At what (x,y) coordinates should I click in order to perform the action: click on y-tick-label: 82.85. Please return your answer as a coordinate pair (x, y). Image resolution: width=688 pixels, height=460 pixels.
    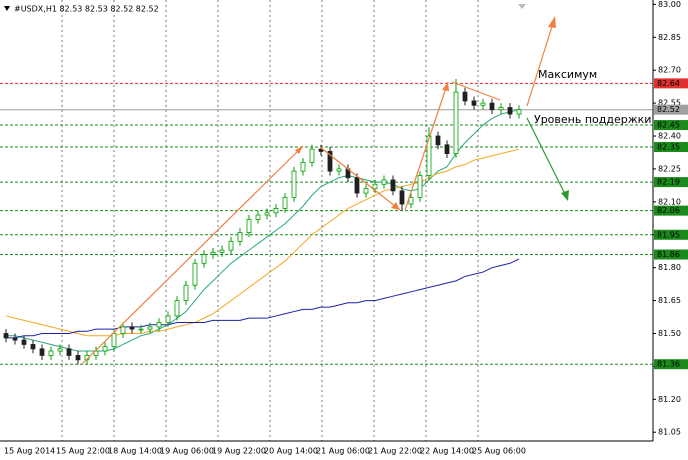
    Looking at the image, I should click on (669, 37).